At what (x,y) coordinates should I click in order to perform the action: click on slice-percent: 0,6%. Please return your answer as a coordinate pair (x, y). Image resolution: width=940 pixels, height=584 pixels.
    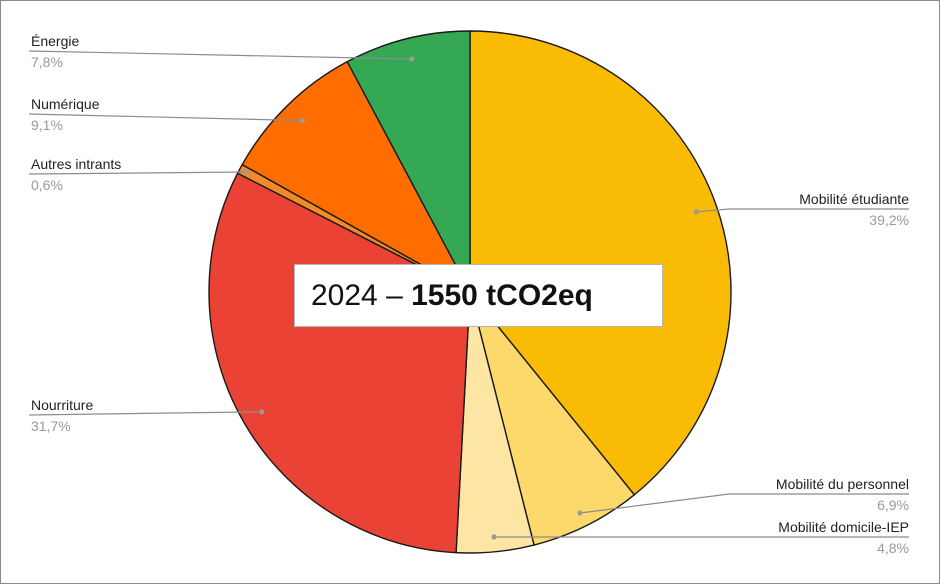
    Looking at the image, I should click on (47, 185).